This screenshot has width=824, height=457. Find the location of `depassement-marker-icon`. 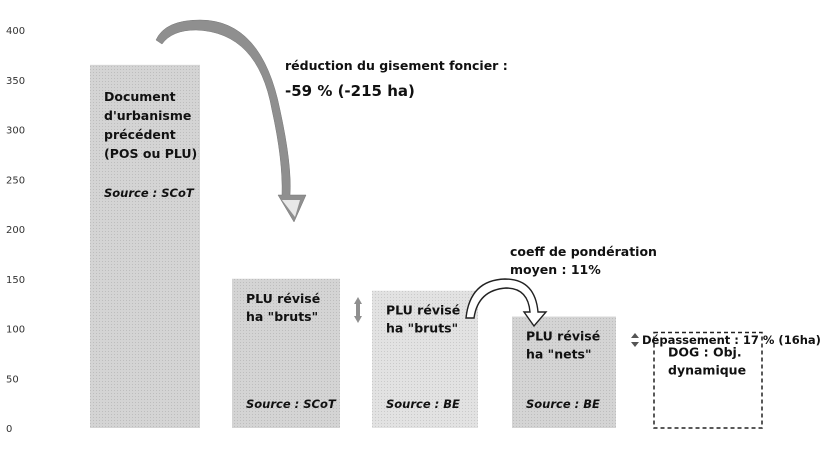

depassement-marker-icon is located at coordinates (635, 340).